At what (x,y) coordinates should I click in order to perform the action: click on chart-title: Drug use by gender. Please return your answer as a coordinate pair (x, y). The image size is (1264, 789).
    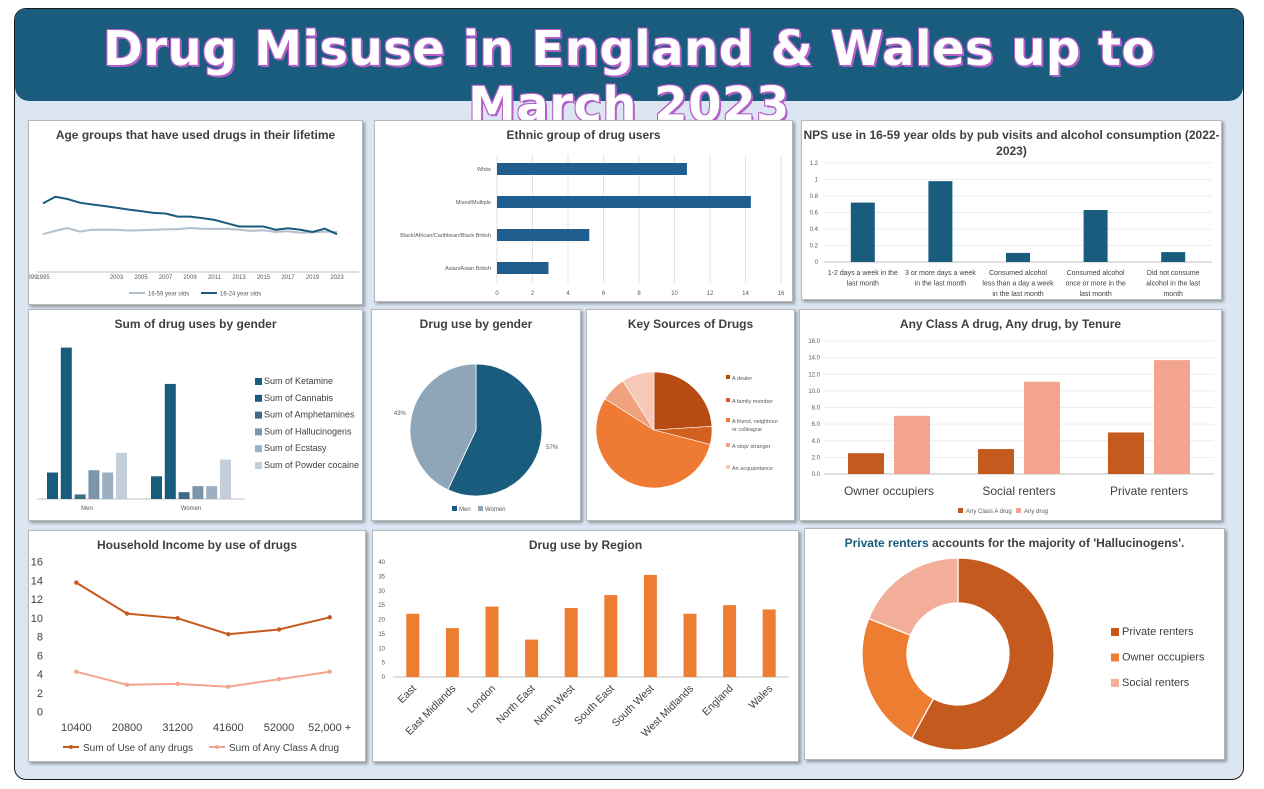
    Looking at the image, I should click on (476, 324).